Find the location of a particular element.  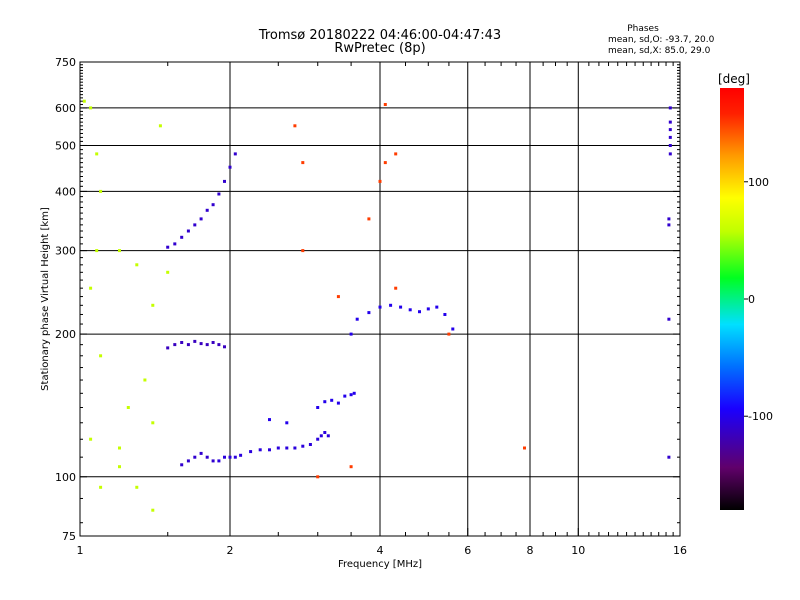

y-tick-label: 75 is located at coordinates (69, 536).